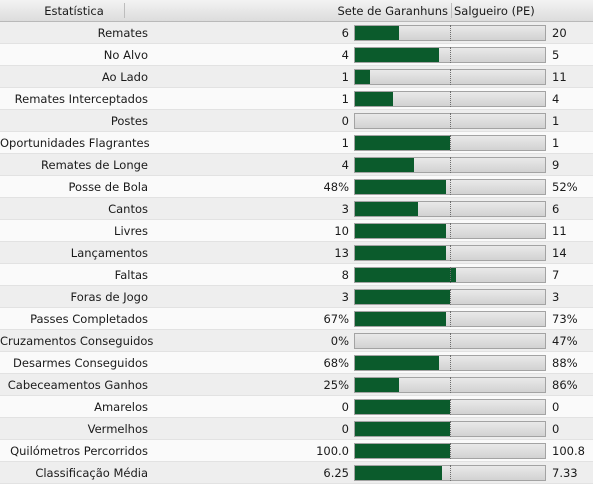 The image size is (593, 484). I want to click on stat-label: Livres, so click(131, 231).